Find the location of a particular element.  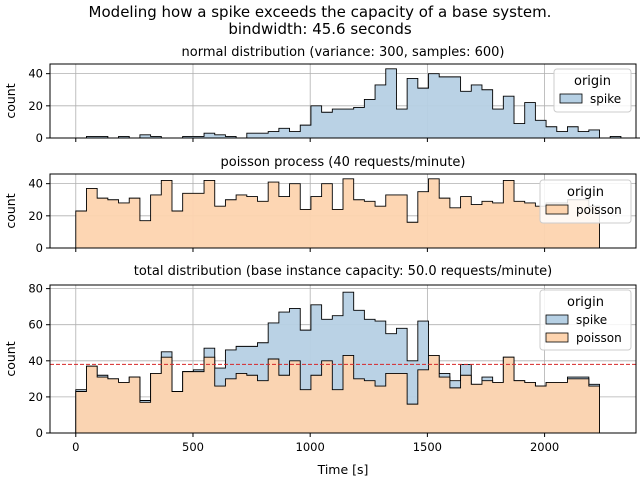

panel-1-frame is located at coordinates (343, 101).